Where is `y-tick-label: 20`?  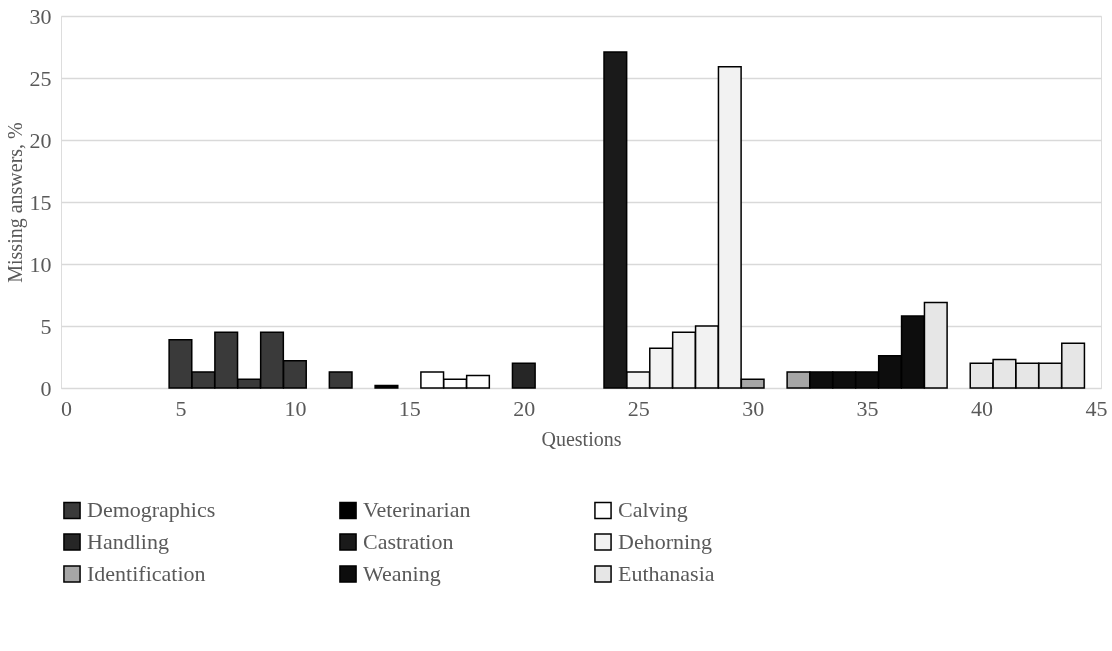
y-tick-label: 20 is located at coordinates (40, 140).